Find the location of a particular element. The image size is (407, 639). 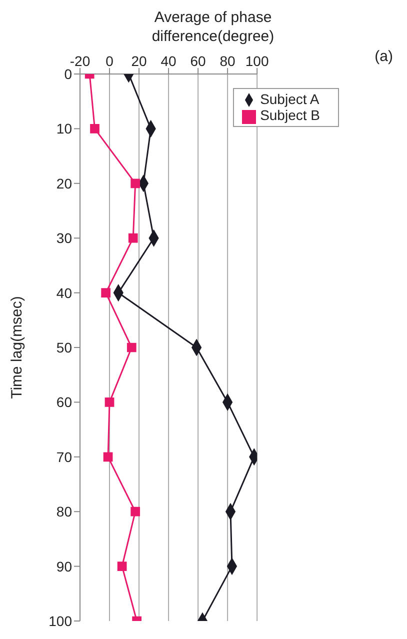

y-tick-label: 100 is located at coordinates (60, 620).